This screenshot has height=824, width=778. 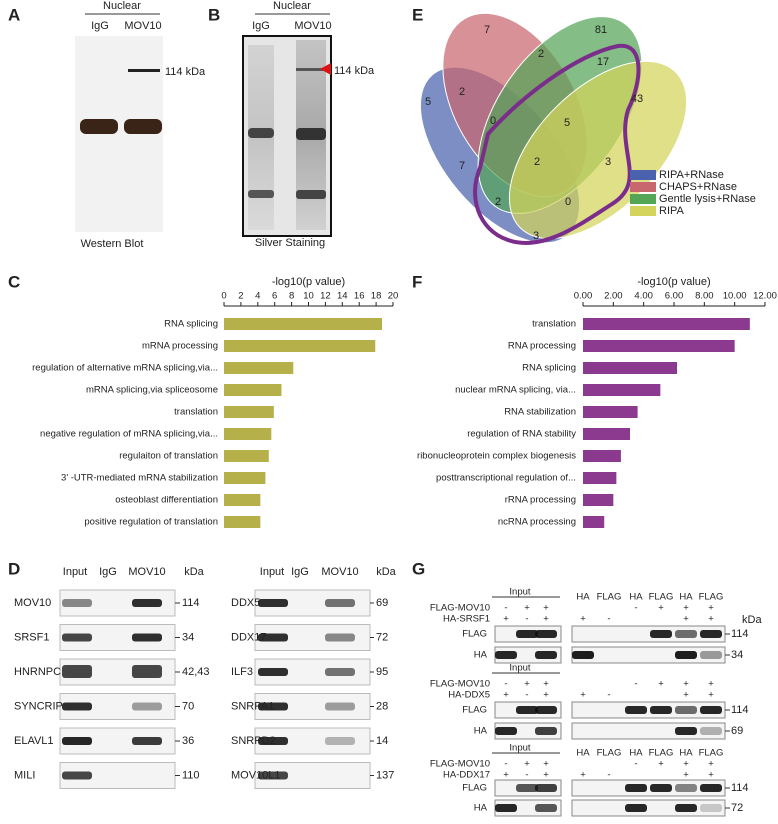 I want to click on x-tick-label: 2.00, so click(x=613, y=296).